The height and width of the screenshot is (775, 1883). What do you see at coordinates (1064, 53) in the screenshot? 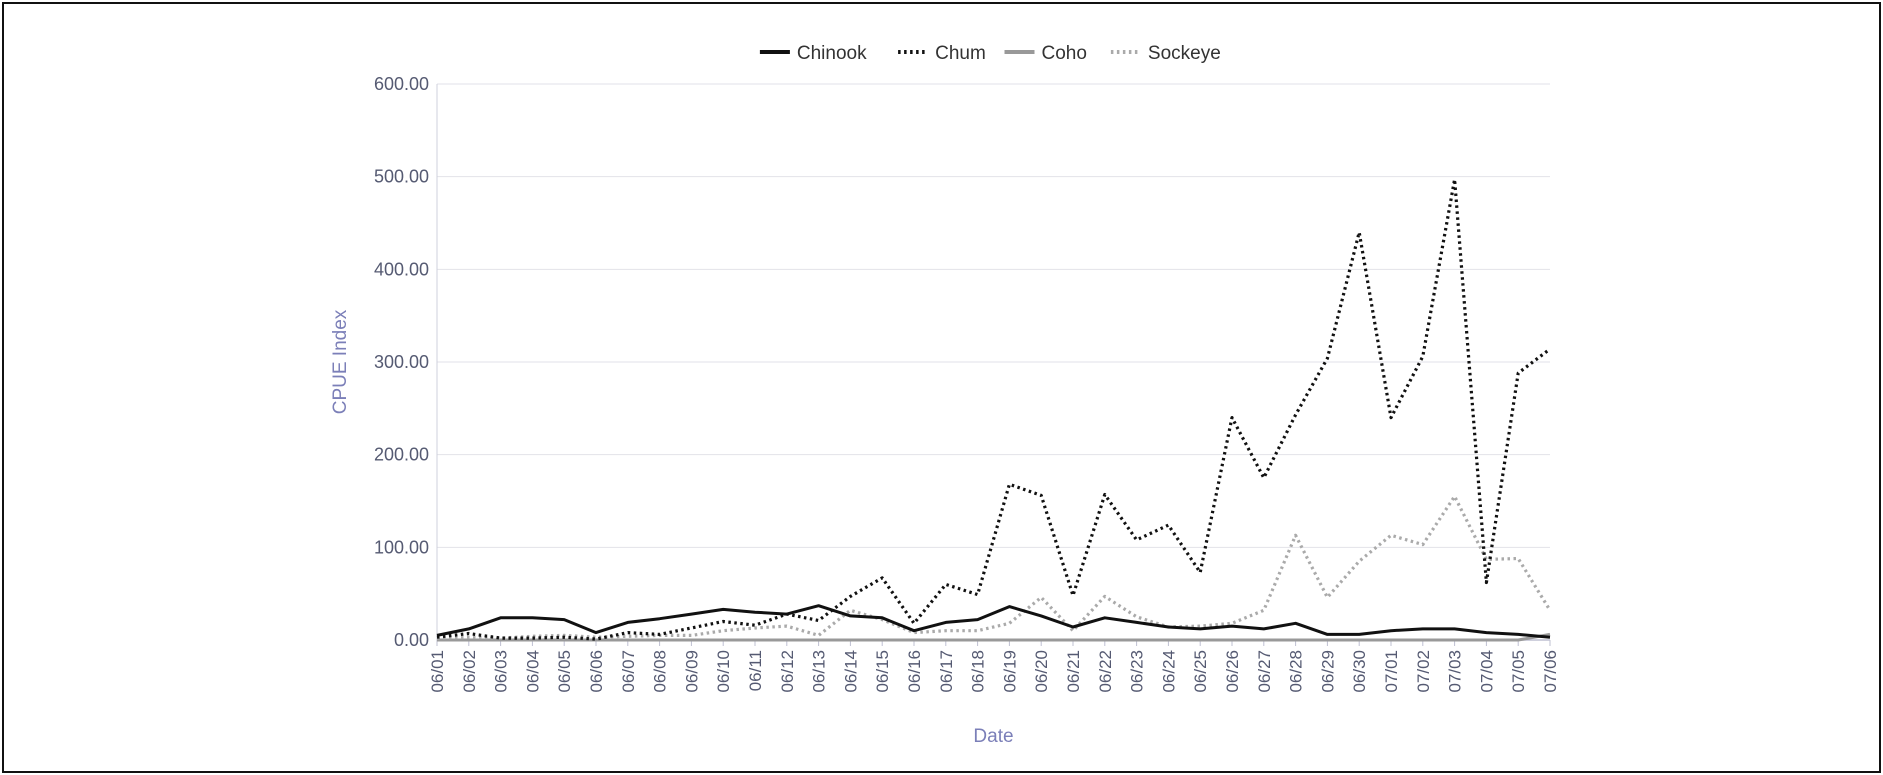
I see `legend-label: Coho` at bounding box center [1064, 53].